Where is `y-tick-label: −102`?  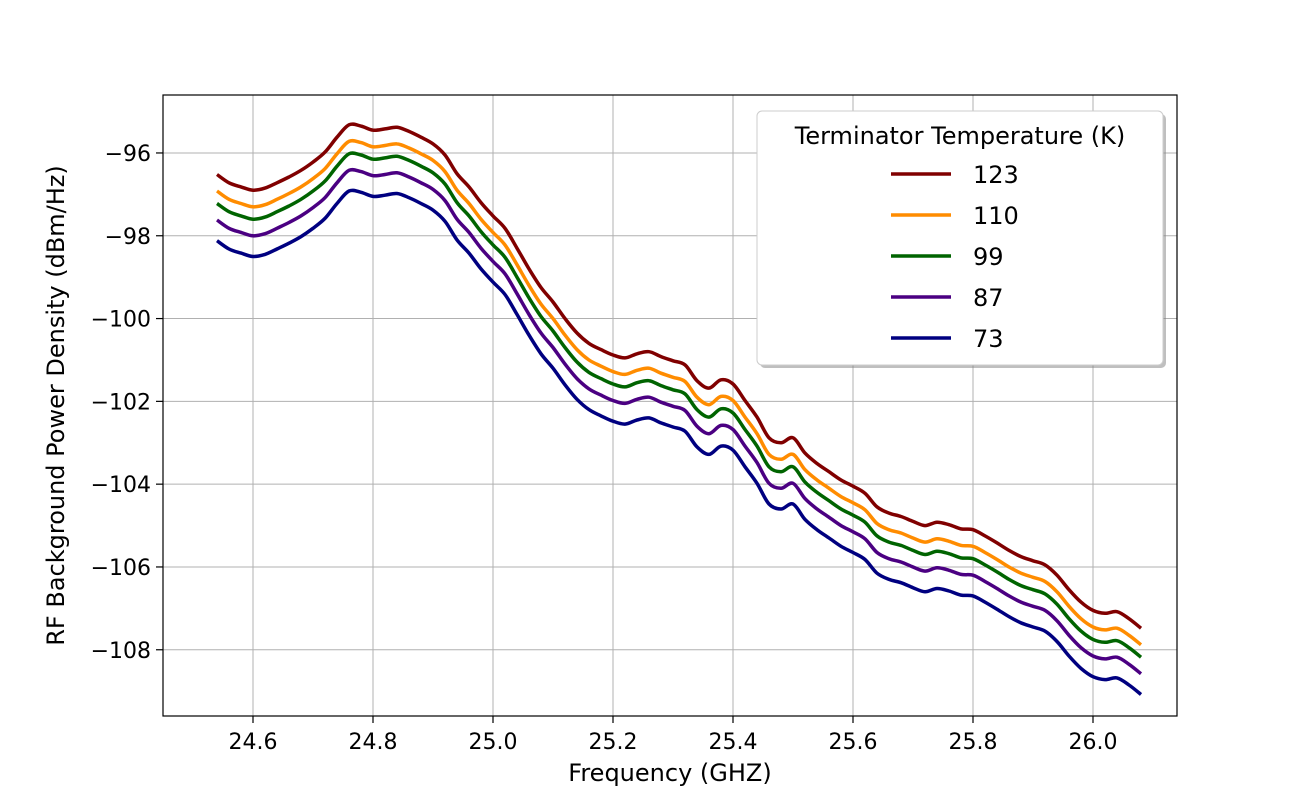
y-tick-label: −102 is located at coordinates (121, 402).